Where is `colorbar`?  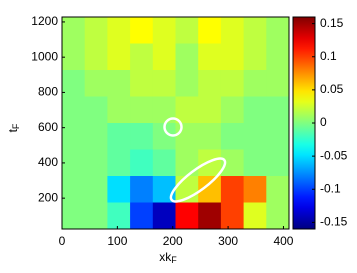
colorbar is located at coordinates (304, 123).